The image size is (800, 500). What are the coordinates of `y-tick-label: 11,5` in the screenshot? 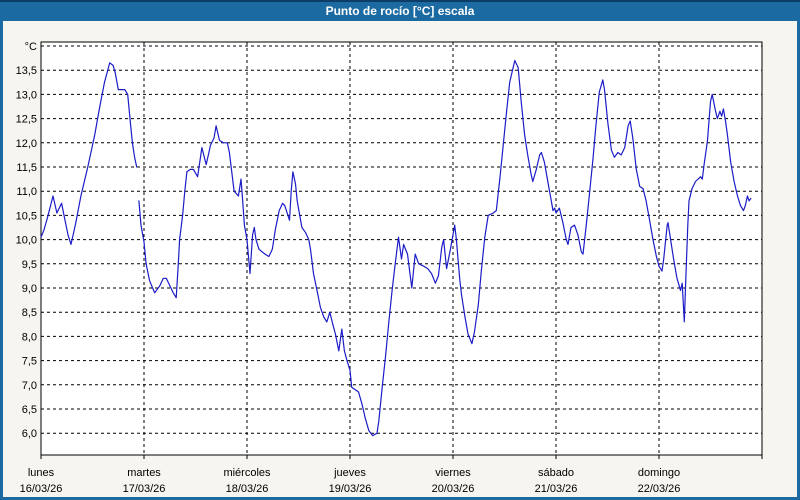 It's located at (26, 168).